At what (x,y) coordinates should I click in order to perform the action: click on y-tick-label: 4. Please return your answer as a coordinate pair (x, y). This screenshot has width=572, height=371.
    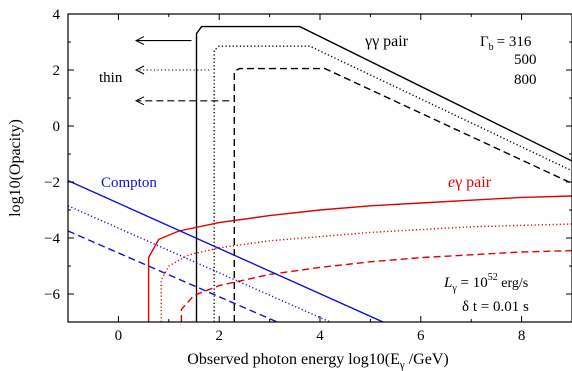
    Looking at the image, I should click on (57, 15).